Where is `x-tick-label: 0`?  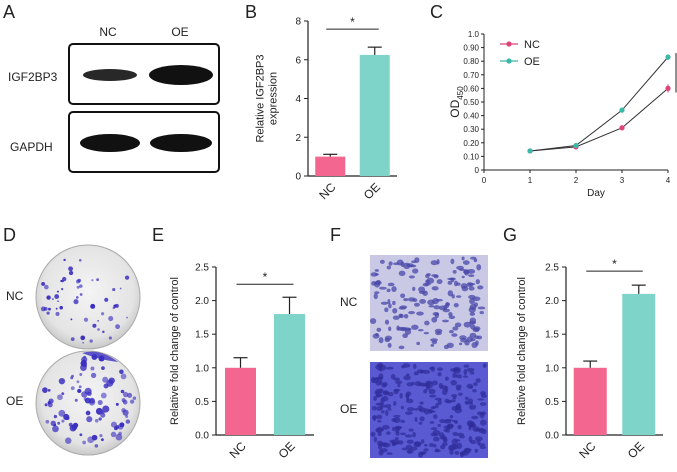 x-tick-label: 0 is located at coordinates (484, 180).